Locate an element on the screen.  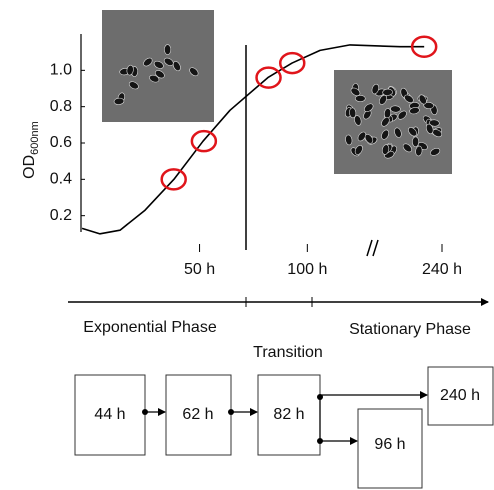
arrow-dots is located at coordinates (232, 419).